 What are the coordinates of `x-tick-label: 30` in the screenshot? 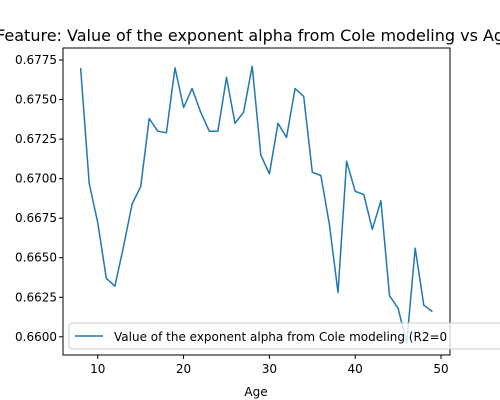 It's located at (269, 369).